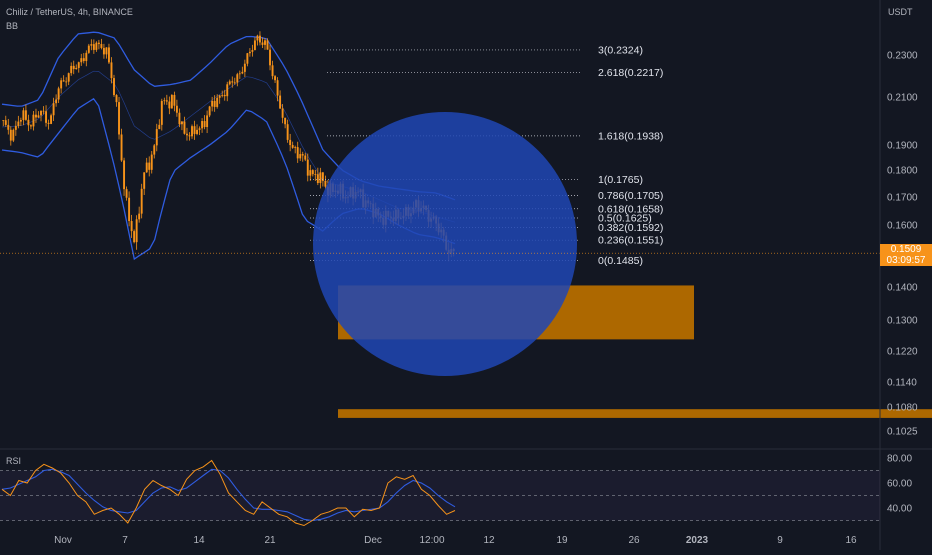  I want to click on rsi-indicator-label: RSI, so click(14, 461).